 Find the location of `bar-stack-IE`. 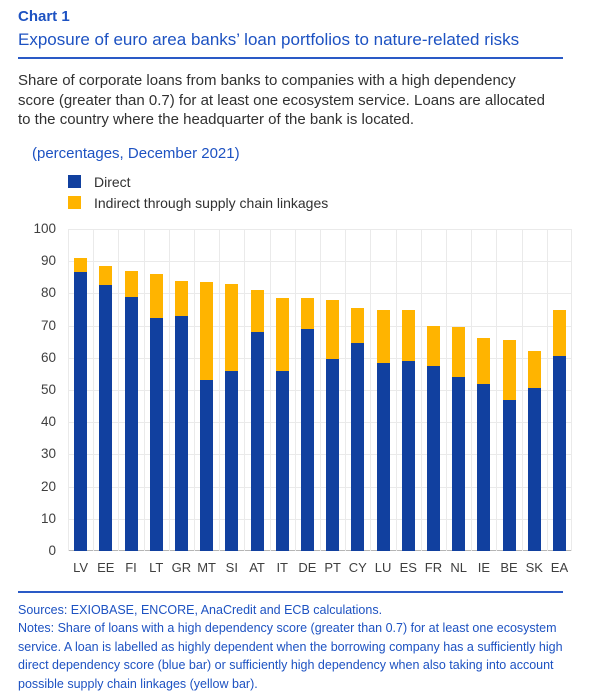

bar-stack-IE is located at coordinates (484, 444).